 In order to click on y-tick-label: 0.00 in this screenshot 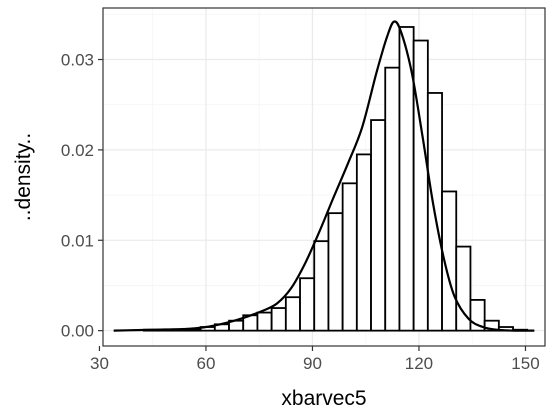, I will do `click(77, 331)`.